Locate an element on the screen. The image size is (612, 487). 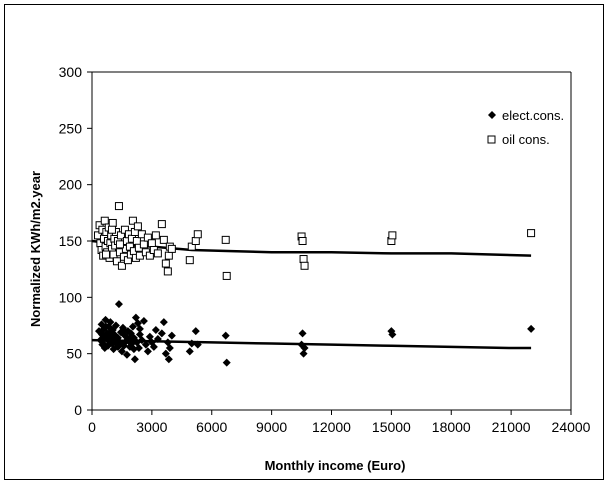
trend-line-elect is located at coordinates (311, 344).